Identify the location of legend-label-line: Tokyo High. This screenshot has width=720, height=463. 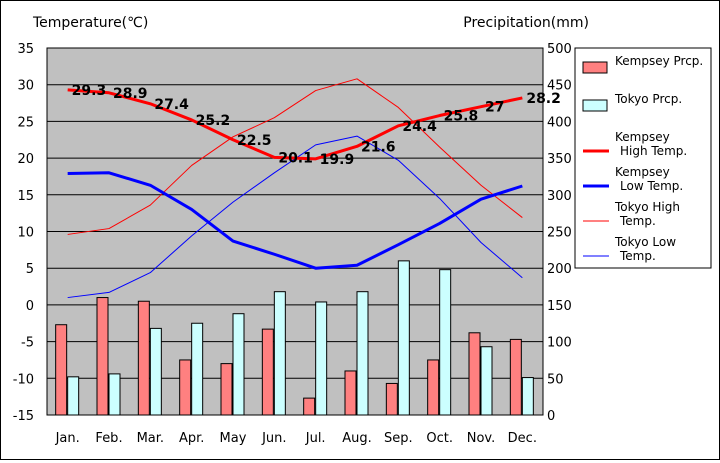
(647, 207).